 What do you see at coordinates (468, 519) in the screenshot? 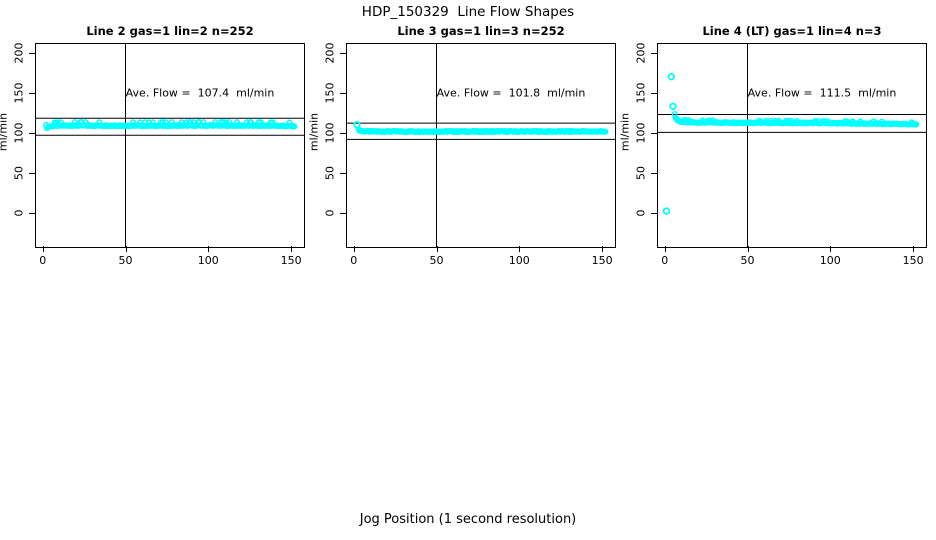
I see `x-axis-outer-label: Jog Position (1 second resolution)` at bounding box center [468, 519].